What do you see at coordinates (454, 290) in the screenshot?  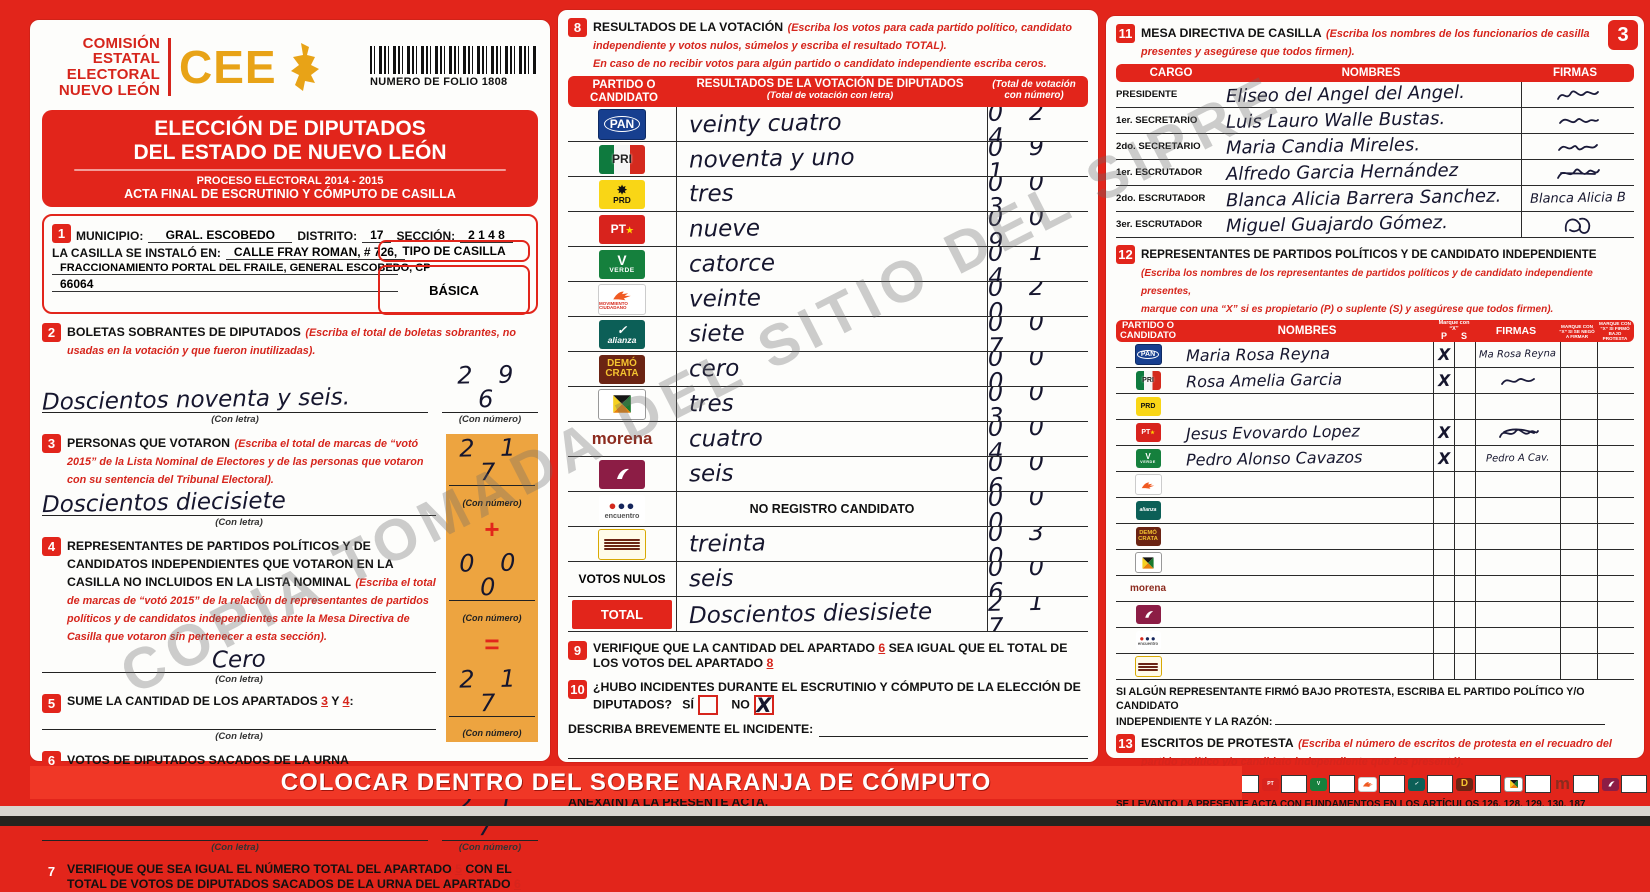 I see `tipo-value: BÁSICA` at bounding box center [454, 290].